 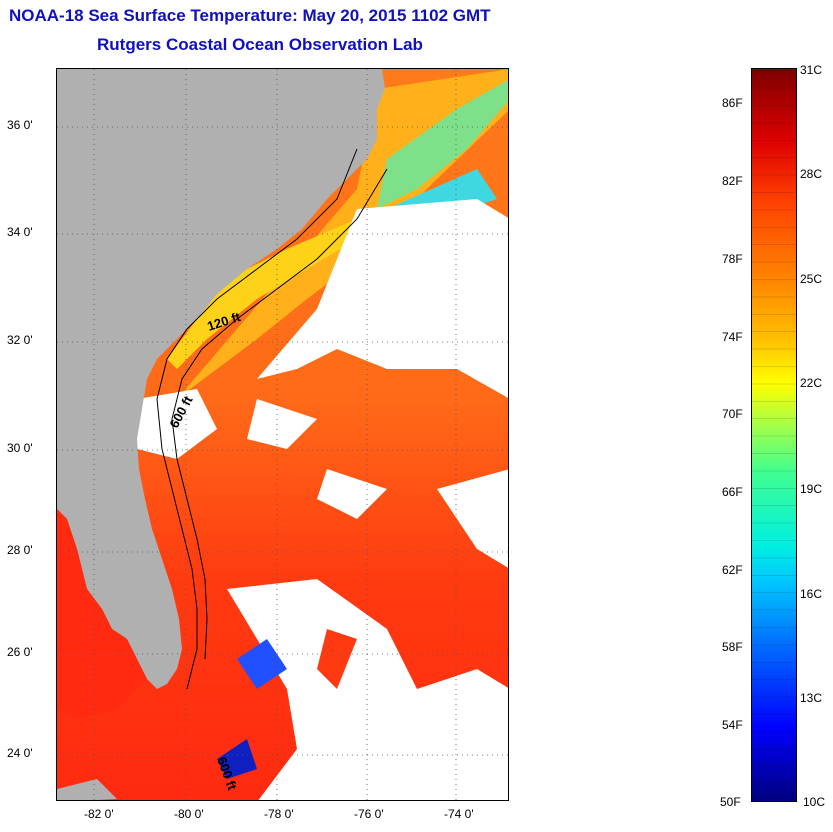 What do you see at coordinates (459, 814) in the screenshot?
I see `lon-label: -74 0'` at bounding box center [459, 814].